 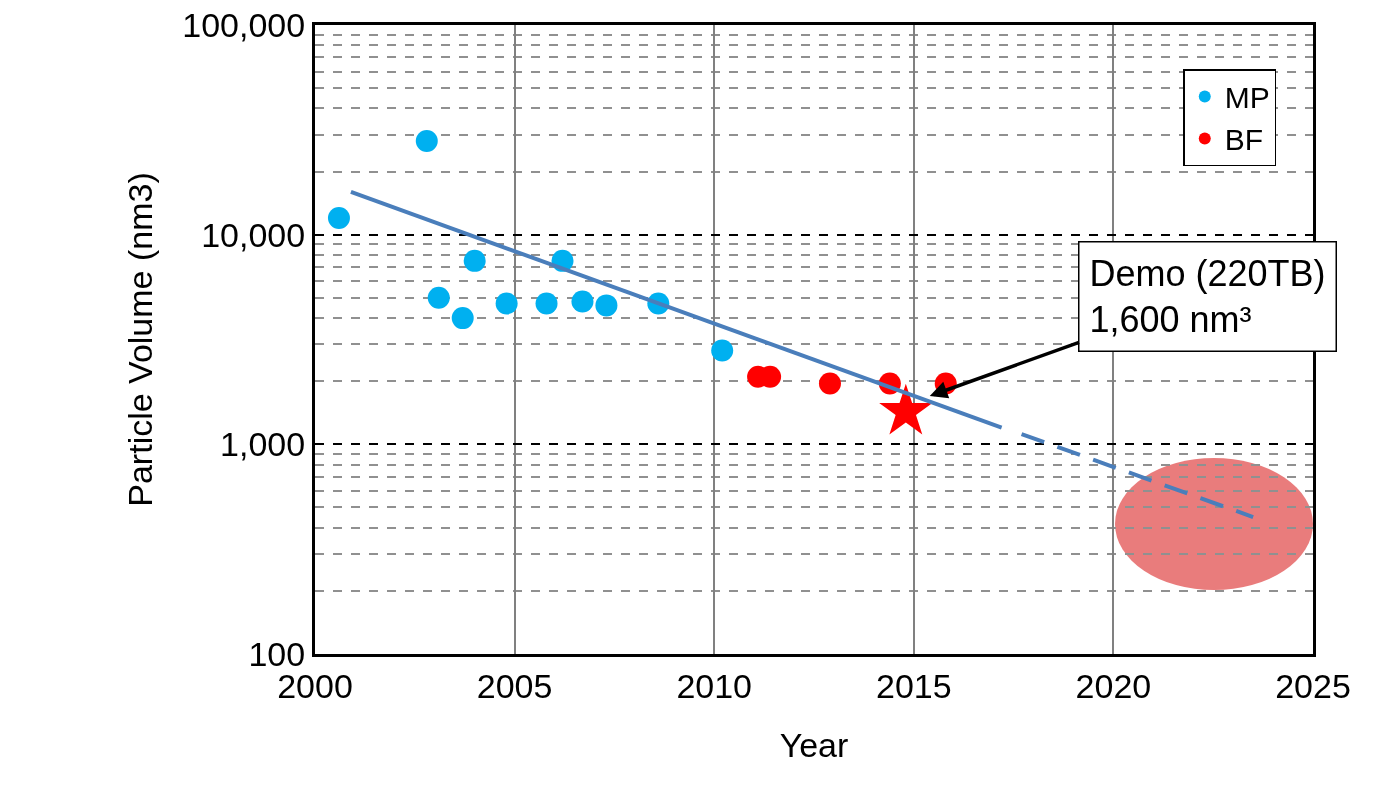 What do you see at coordinates (1247, 98) in the screenshot?
I see `legend-label: MP` at bounding box center [1247, 98].